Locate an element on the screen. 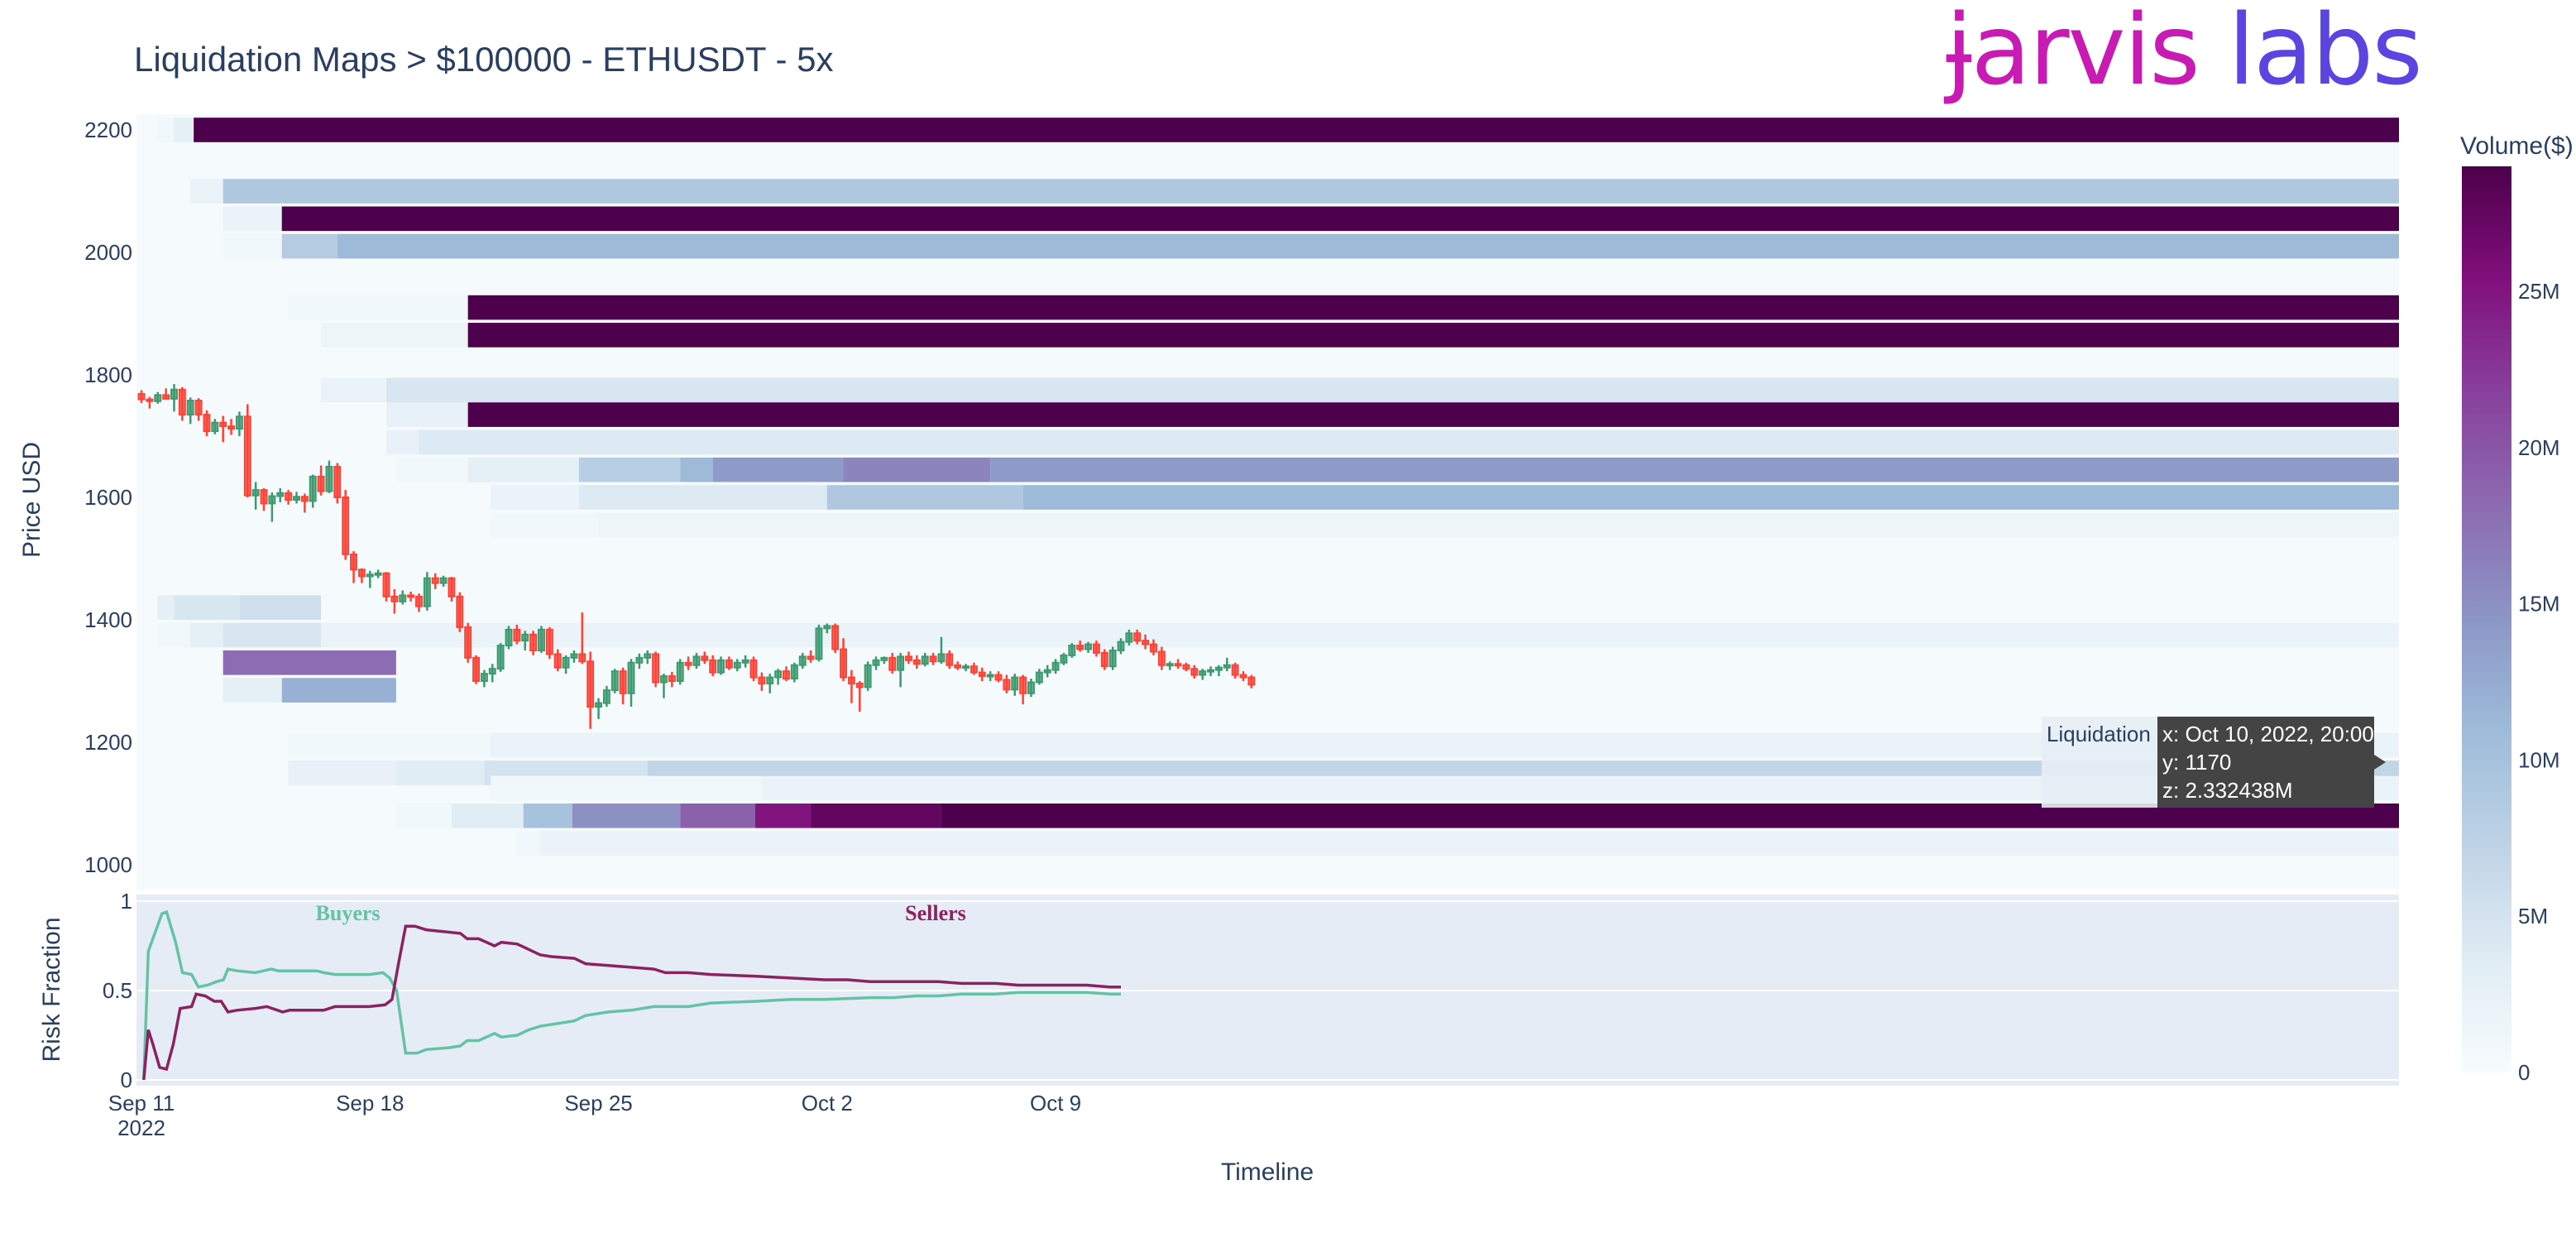 The image size is (2576, 1233). price-candlesticks is located at coordinates (697, 556).